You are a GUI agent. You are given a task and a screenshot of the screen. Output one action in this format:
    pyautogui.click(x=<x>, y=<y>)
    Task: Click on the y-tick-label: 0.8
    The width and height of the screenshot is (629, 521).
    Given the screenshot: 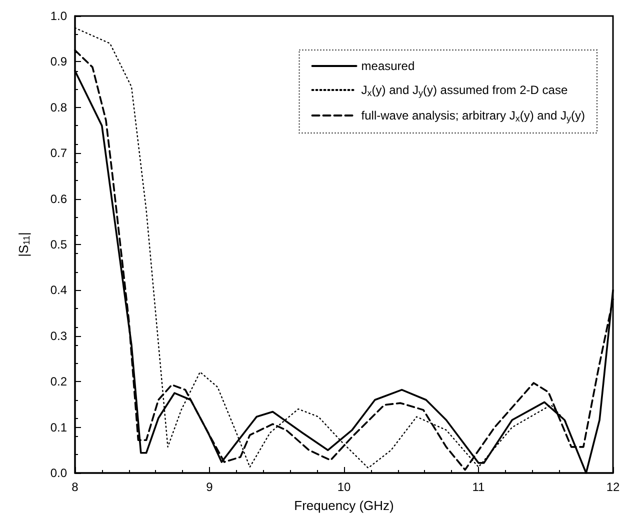 What is the action you would take?
    pyautogui.click(x=59, y=107)
    